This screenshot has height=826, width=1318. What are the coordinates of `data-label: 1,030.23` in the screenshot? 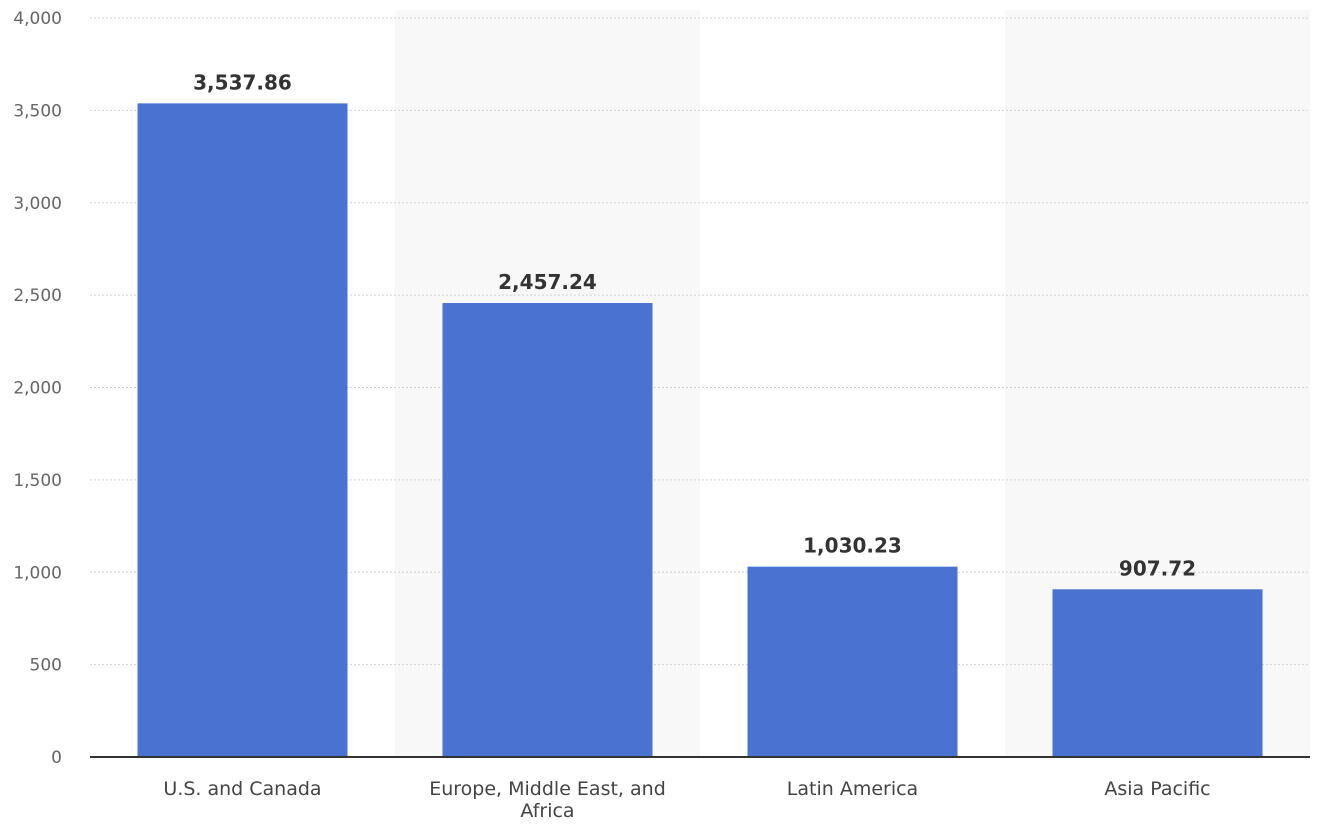 It's located at (852, 546).